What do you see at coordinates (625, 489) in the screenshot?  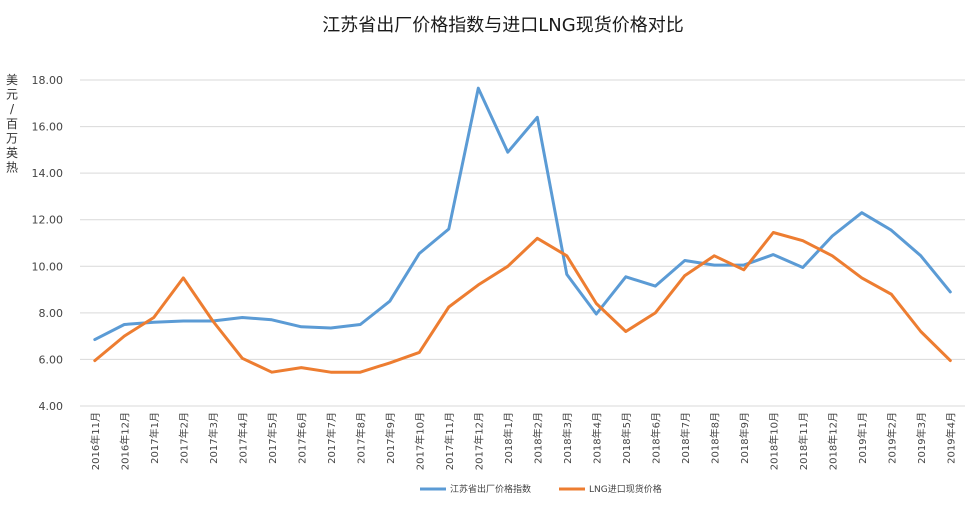 I see `legend-label: LNG进口现货价格` at bounding box center [625, 489].